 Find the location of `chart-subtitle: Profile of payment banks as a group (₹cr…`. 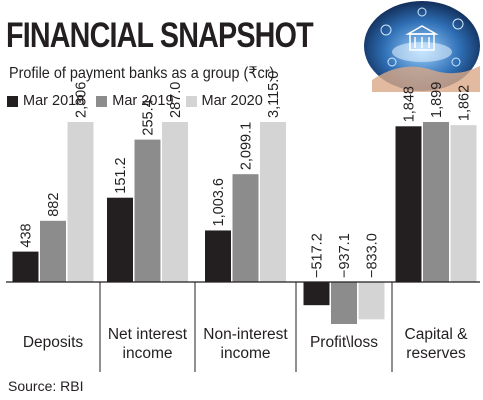

chart-subtitle: Profile of payment banks as a group (₹cr… is located at coordinates (142, 73).